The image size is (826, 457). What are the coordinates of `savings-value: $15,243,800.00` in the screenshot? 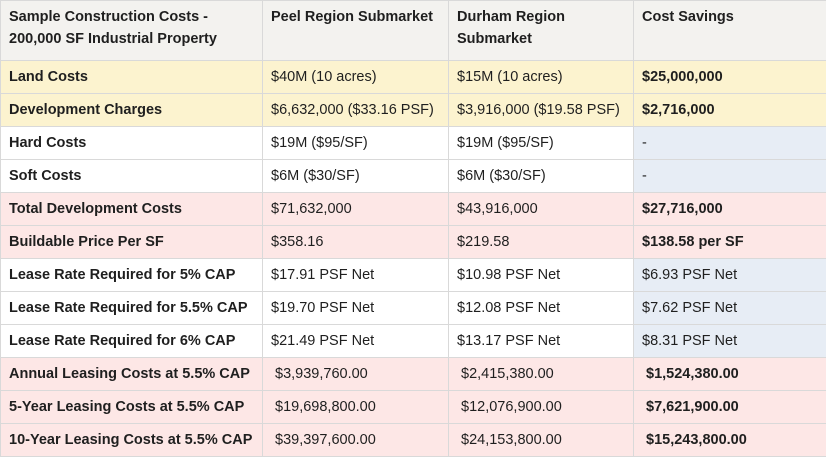 It's located at (730, 440).